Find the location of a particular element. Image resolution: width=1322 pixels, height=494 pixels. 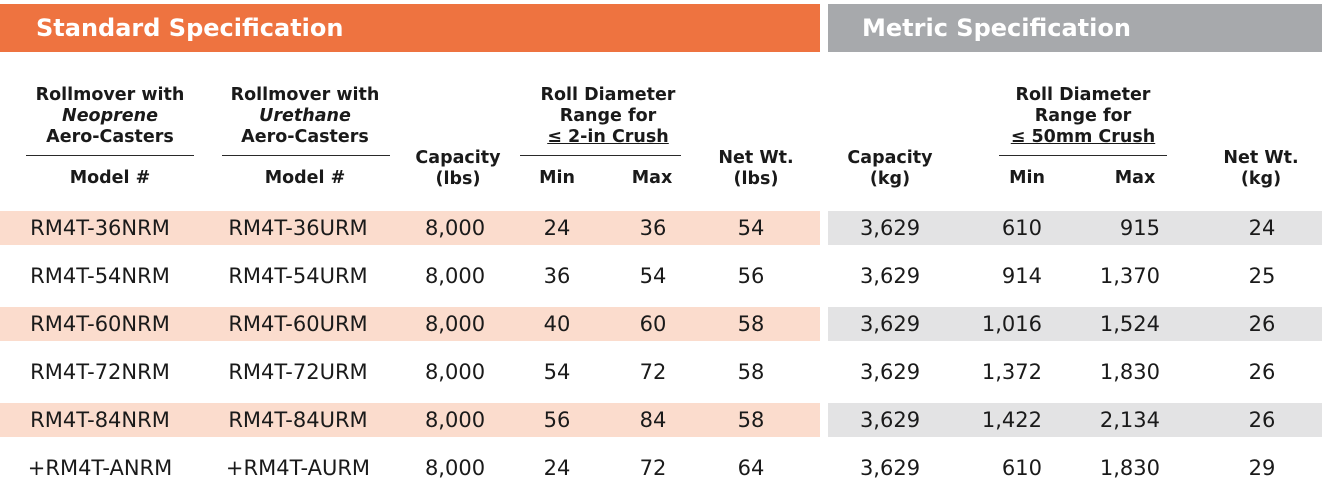

cell-max-mm: 915 is located at coordinates (1139, 228).